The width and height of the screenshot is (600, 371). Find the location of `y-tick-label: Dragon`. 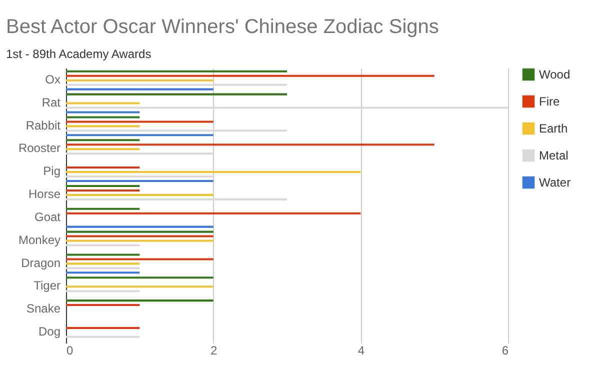

y-tick-label: Dragon is located at coordinates (40, 263).